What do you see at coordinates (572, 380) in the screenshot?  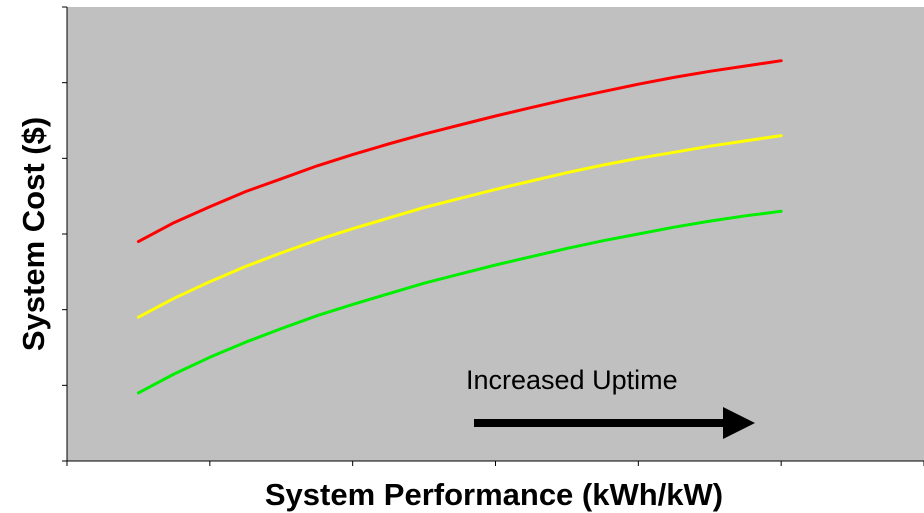 I see `annotation-increased-uptime: Increased Uptime` at bounding box center [572, 380].